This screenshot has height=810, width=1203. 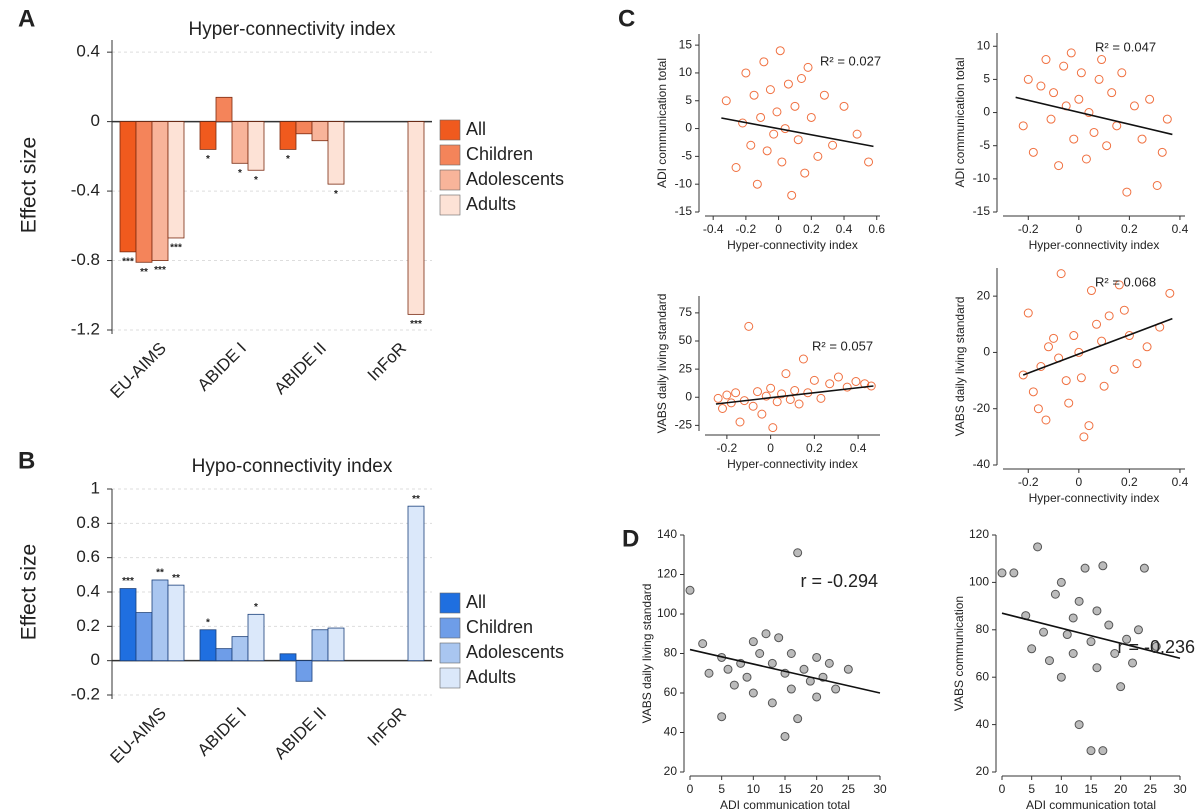 What do you see at coordinates (1062, 789) in the screenshot?
I see `x-tick-label: 10` at bounding box center [1062, 789].